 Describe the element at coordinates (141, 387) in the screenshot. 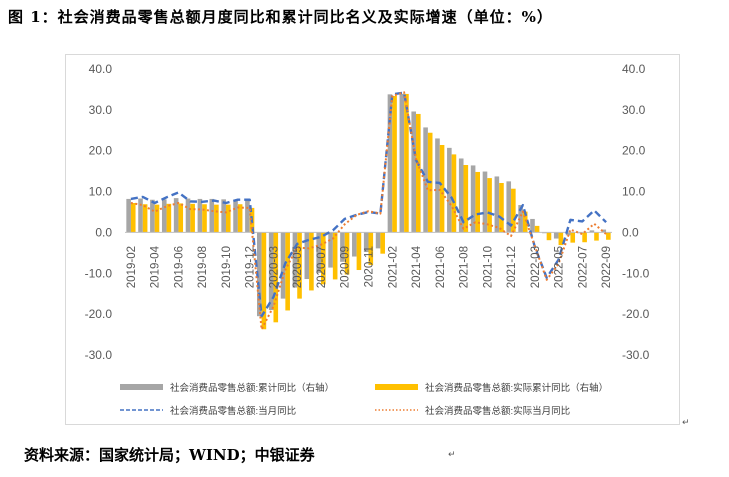

I see `legend-swatch` at that location.